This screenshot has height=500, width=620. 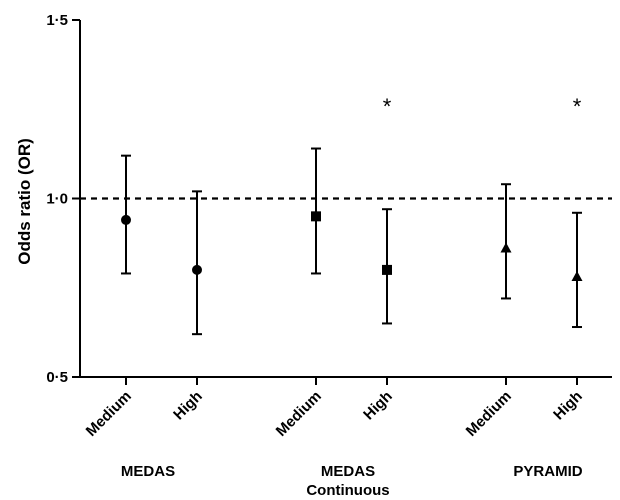 What do you see at coordinates (57, 377) in the screenshot?
I see `y-tick-label: 0·5` at bounding box center [57, 377].